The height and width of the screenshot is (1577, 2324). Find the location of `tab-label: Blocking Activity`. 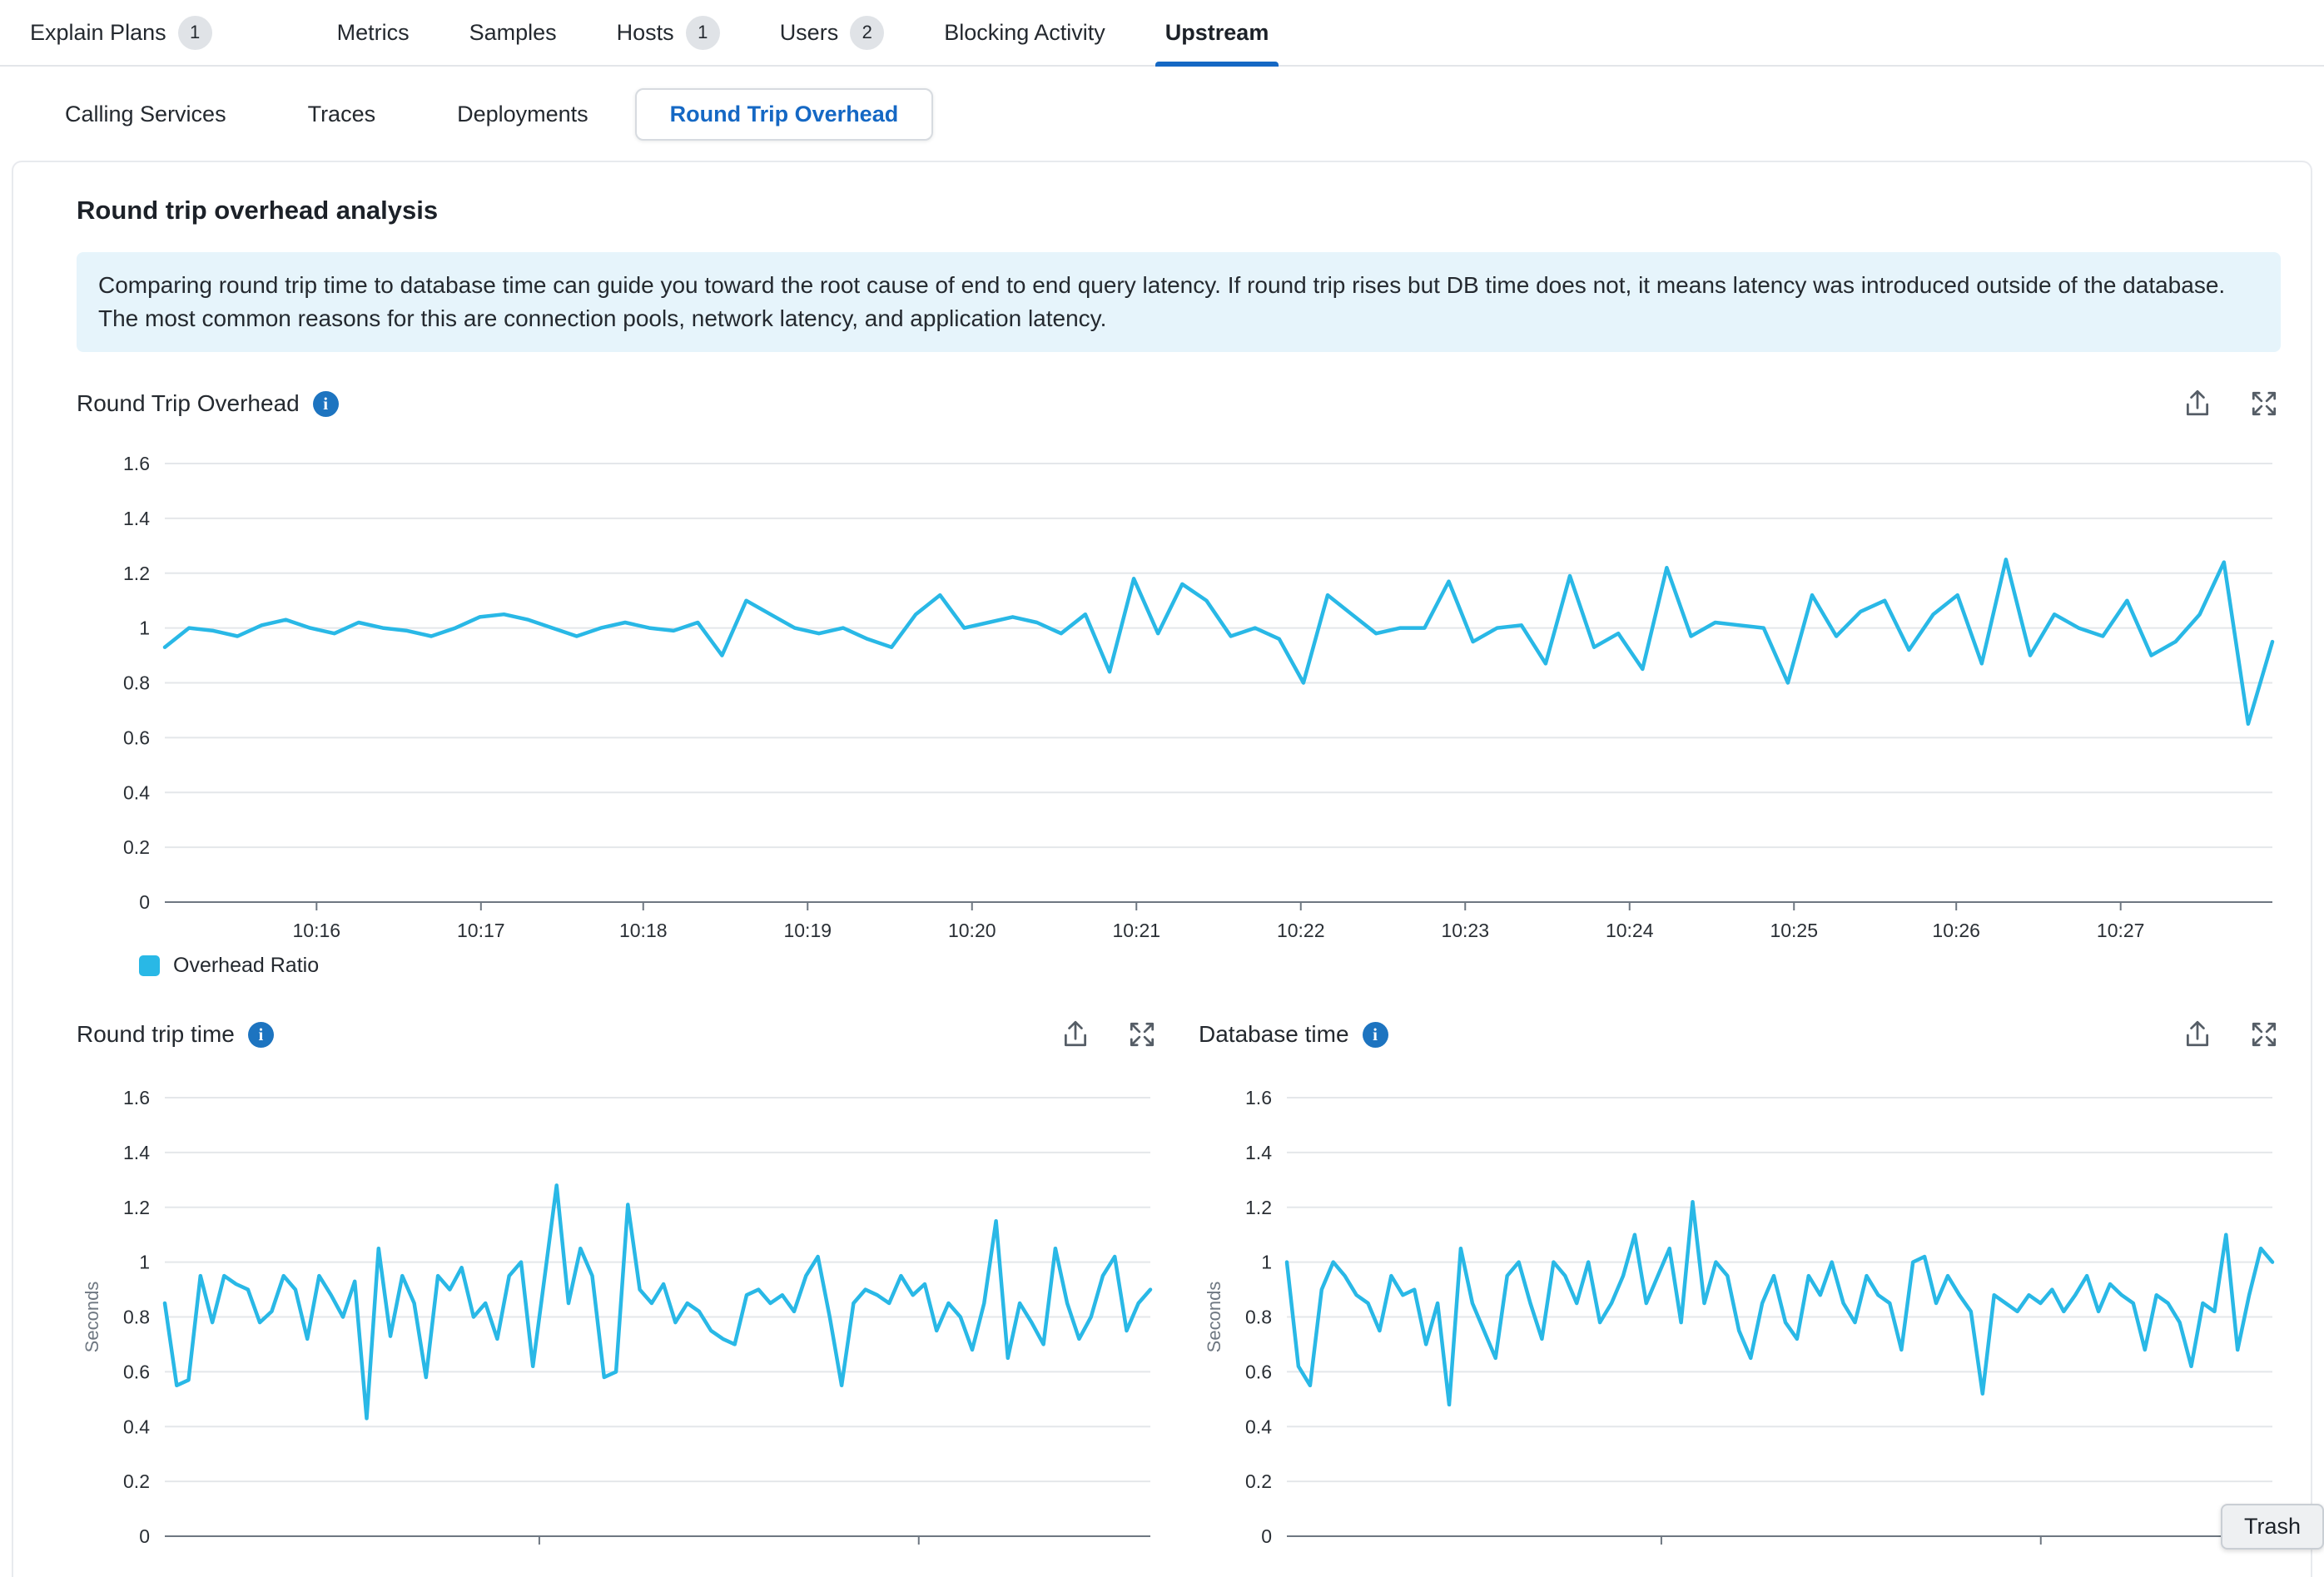

tab-label: Blocking Activity is located at coordinates (1024, 33).